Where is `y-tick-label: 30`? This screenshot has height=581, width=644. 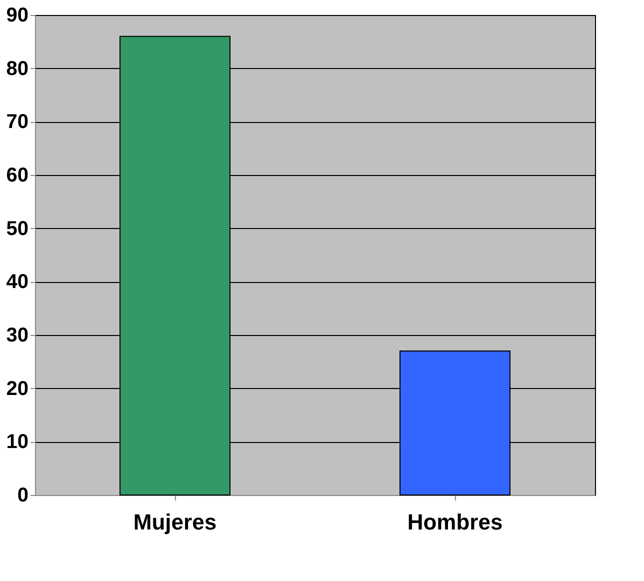
y-tick-label: 30 is located at coordinates (17, 335).